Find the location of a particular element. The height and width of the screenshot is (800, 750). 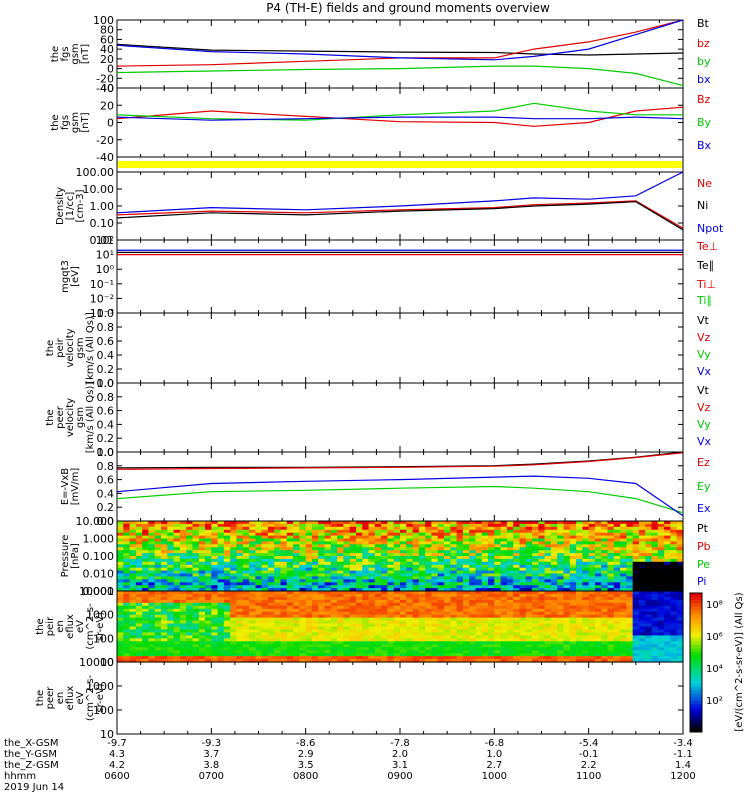

y-axis-label: E=-VxB [mV/m] is located at coordinates (70, 487).